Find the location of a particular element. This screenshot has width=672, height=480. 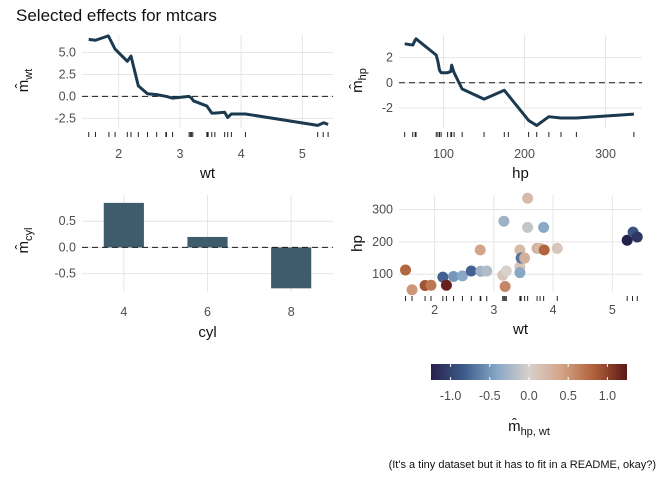

y-tick-label: 200 is located at coordinates (382, 242).